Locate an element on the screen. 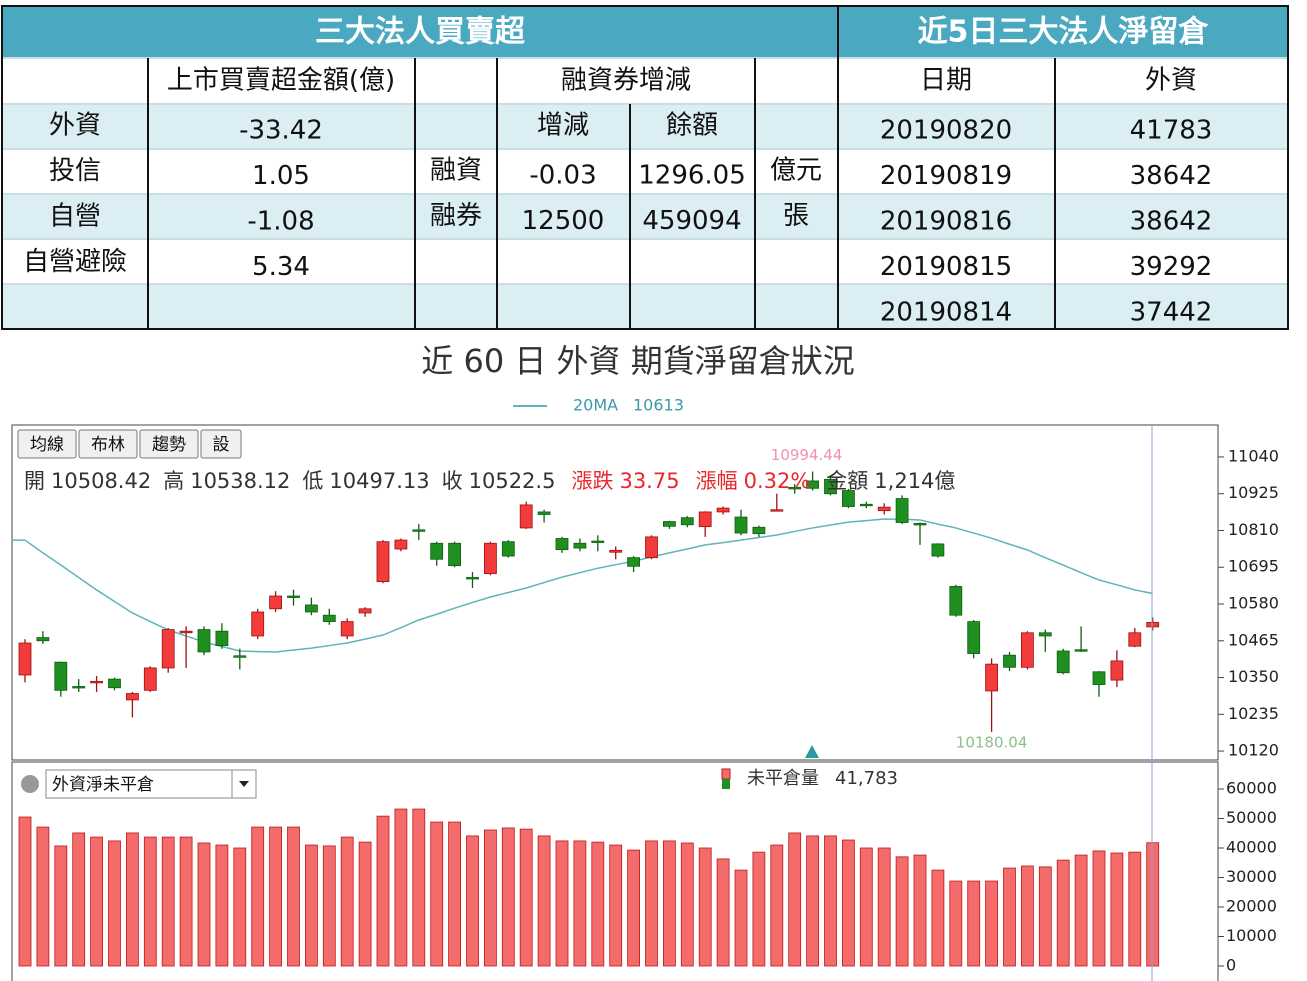  y-tick-label: 10695 is located at coordinates (1253, 566).